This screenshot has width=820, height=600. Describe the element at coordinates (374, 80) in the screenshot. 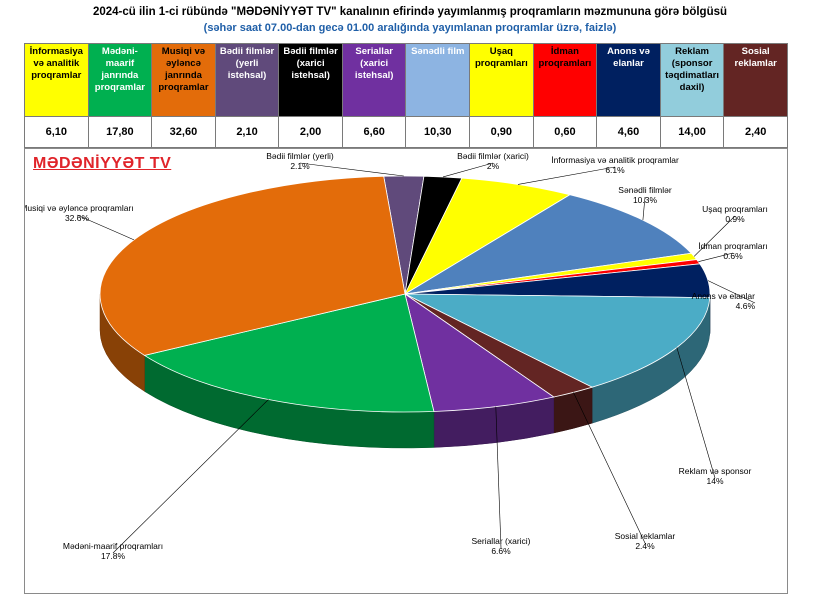

I see `category-header-cell: Seriallar (xarici istehsal)` at that location.